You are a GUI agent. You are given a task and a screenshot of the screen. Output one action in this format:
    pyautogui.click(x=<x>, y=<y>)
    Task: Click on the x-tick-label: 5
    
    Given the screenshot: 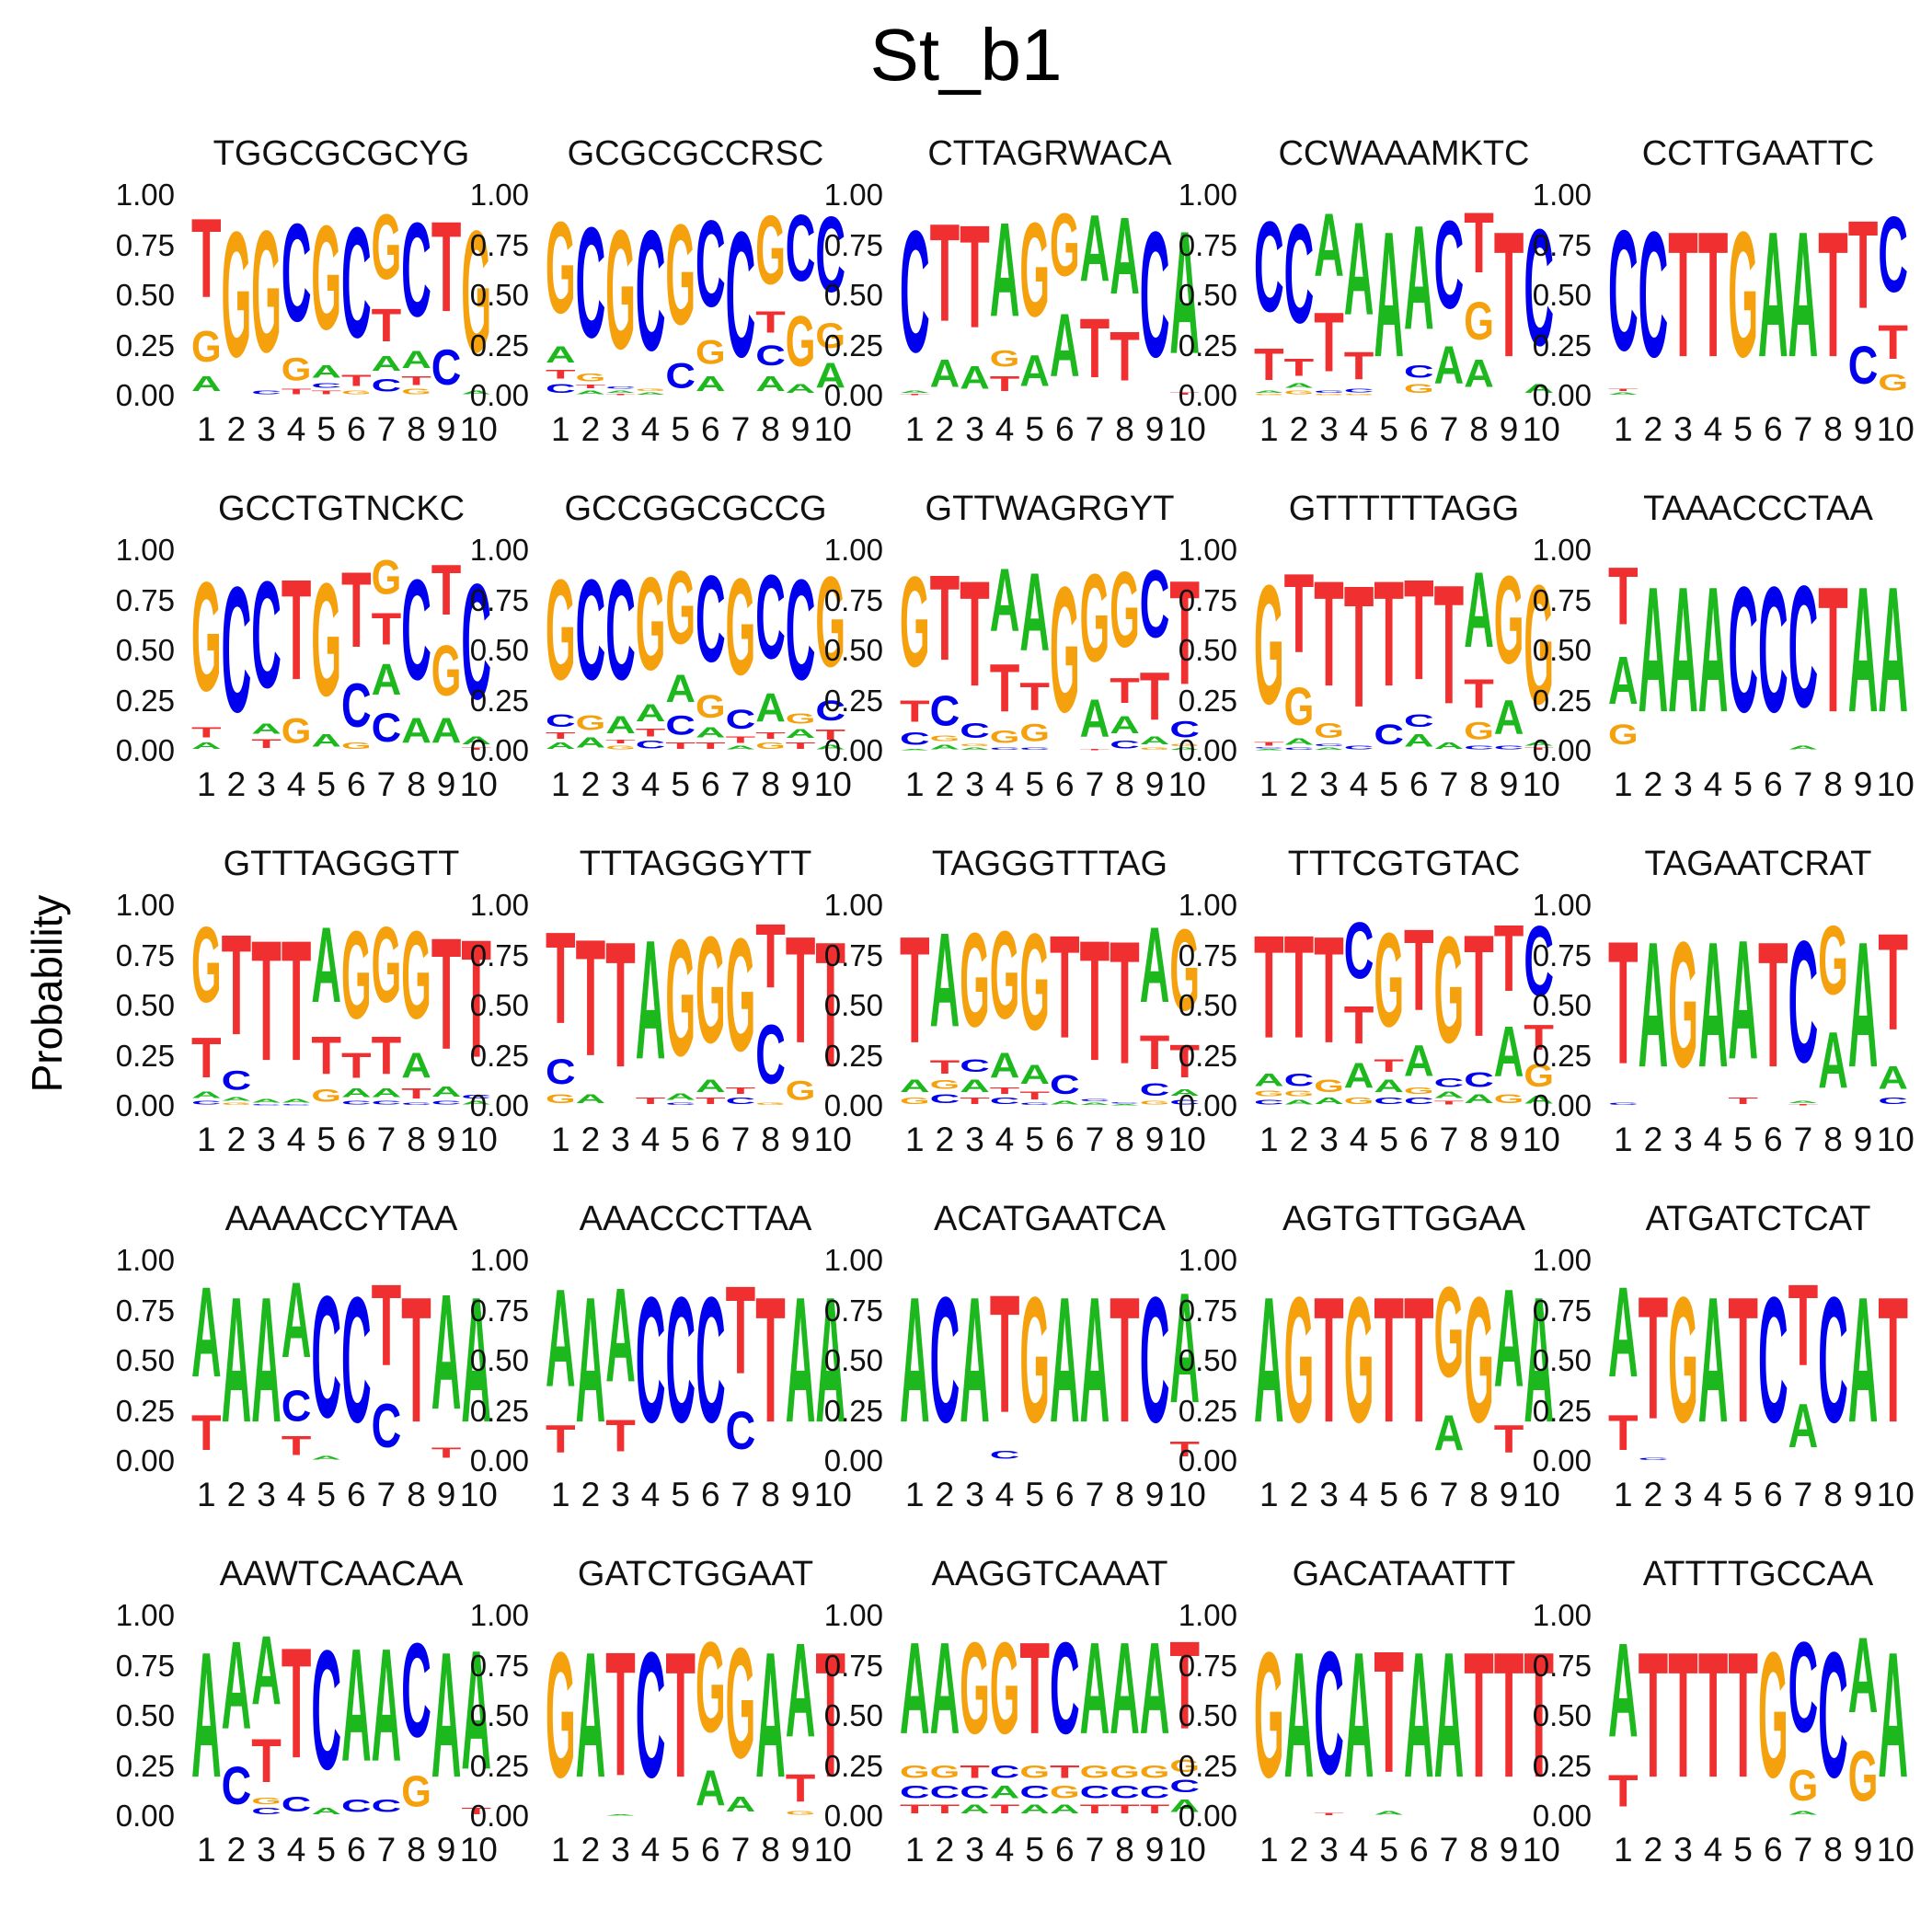 What is the action you would take?
    pyautogui.click(x=1743, y=784)
    